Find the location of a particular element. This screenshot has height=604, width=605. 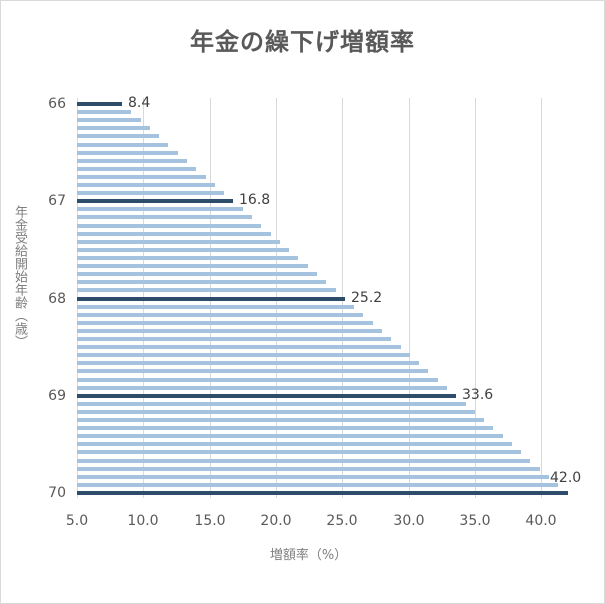

data-label: 16.8 is located at coordinates (255, 200).